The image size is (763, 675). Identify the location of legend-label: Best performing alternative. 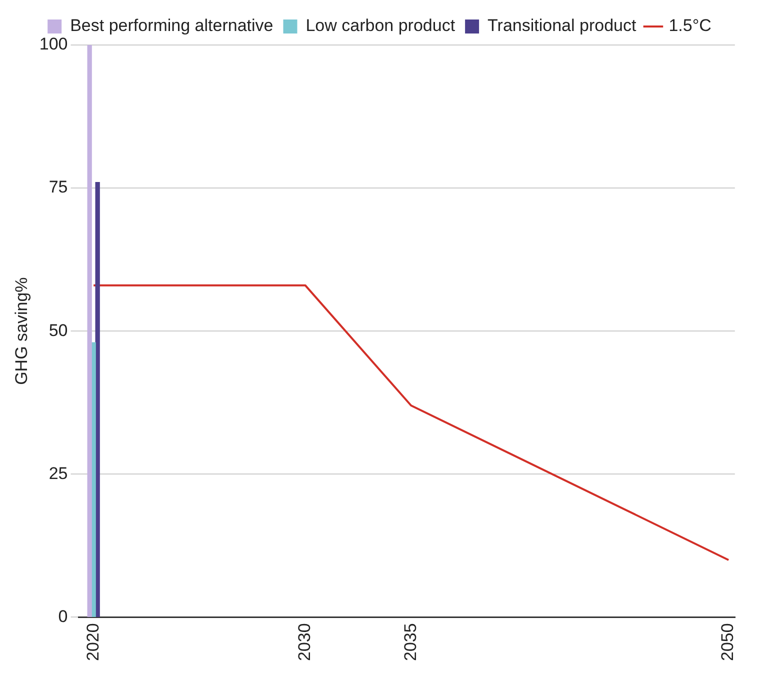
(172, 26).